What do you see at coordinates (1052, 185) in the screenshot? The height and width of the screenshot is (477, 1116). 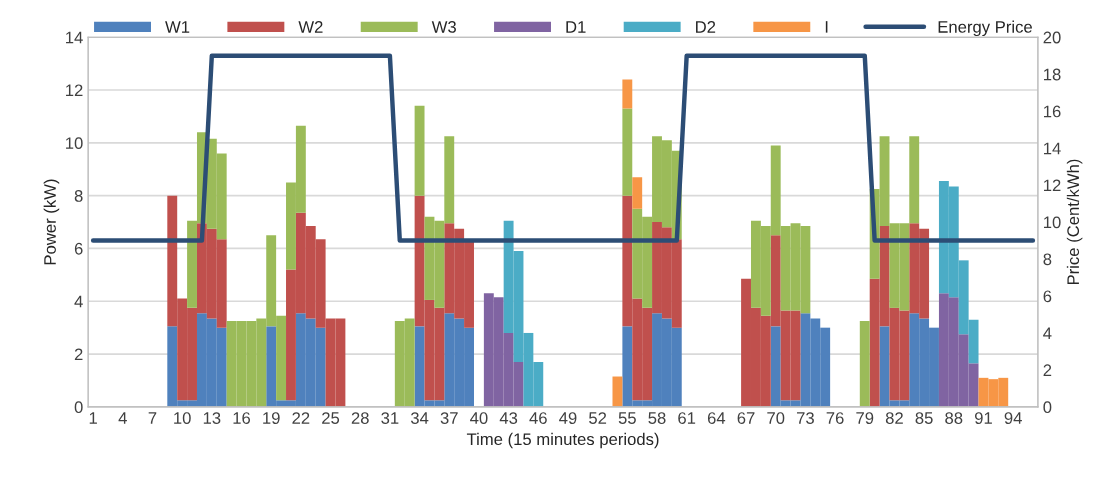 I see `y2-tick-label: 12` at bounding box center [1052, 185].